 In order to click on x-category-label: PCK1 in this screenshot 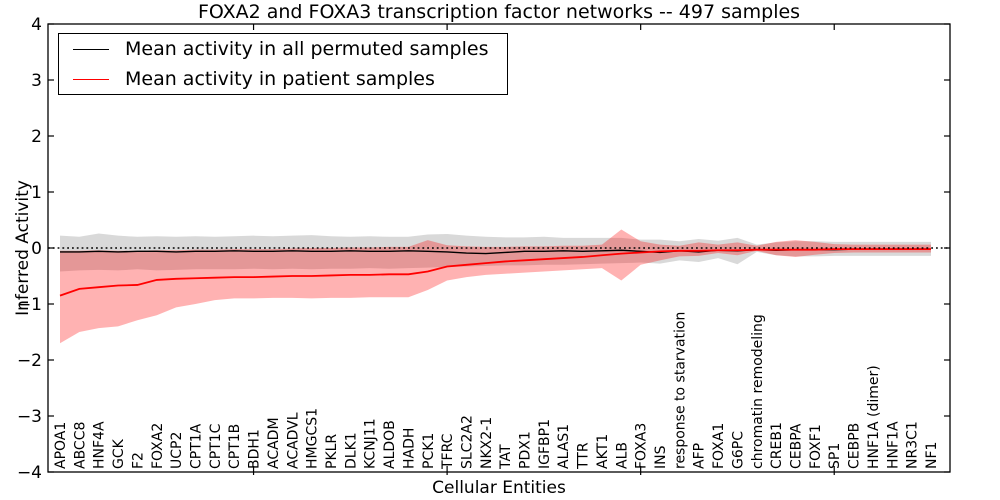, I will do `click(429, 451)`.